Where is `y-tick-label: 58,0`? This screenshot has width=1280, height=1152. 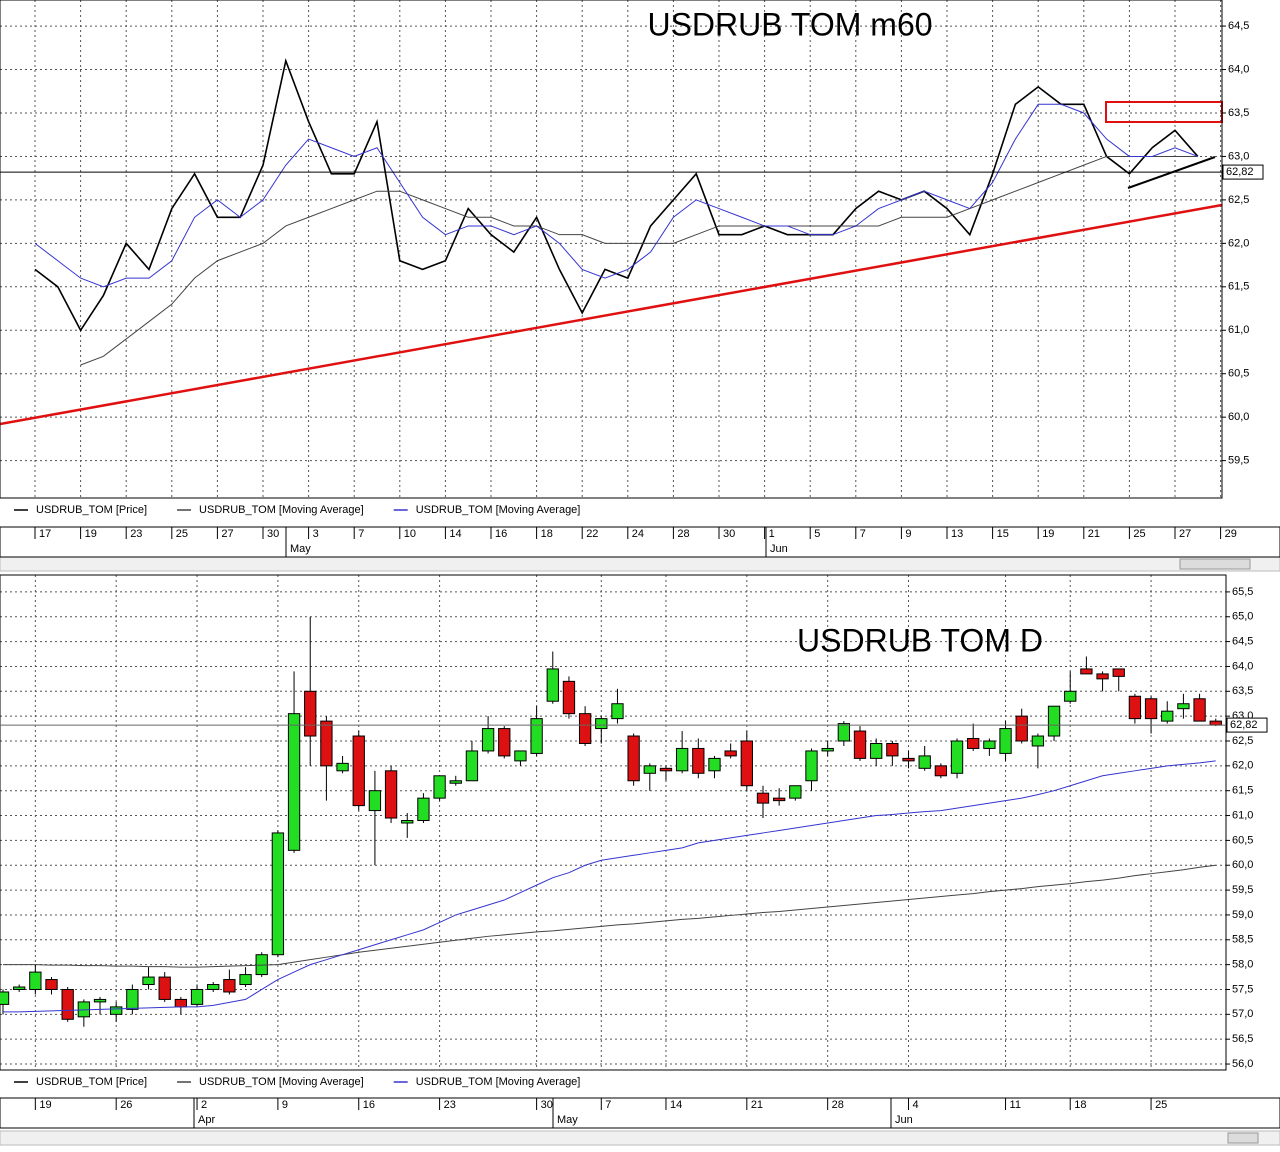
y-tick-label: 58,0 is located at coordinates (1242, 965).